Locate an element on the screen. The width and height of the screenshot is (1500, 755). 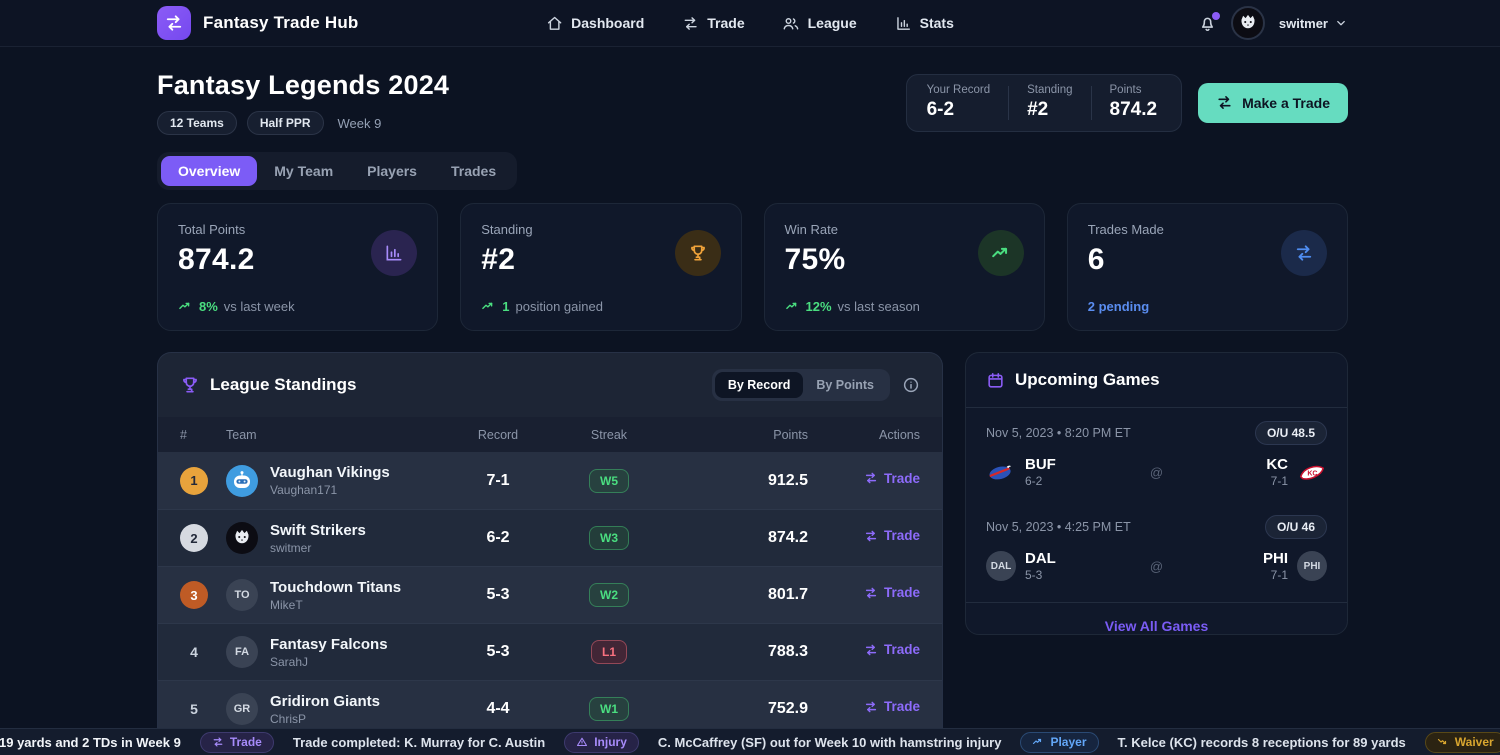
tab-trades: Trades is located at coordinates (473, 171).